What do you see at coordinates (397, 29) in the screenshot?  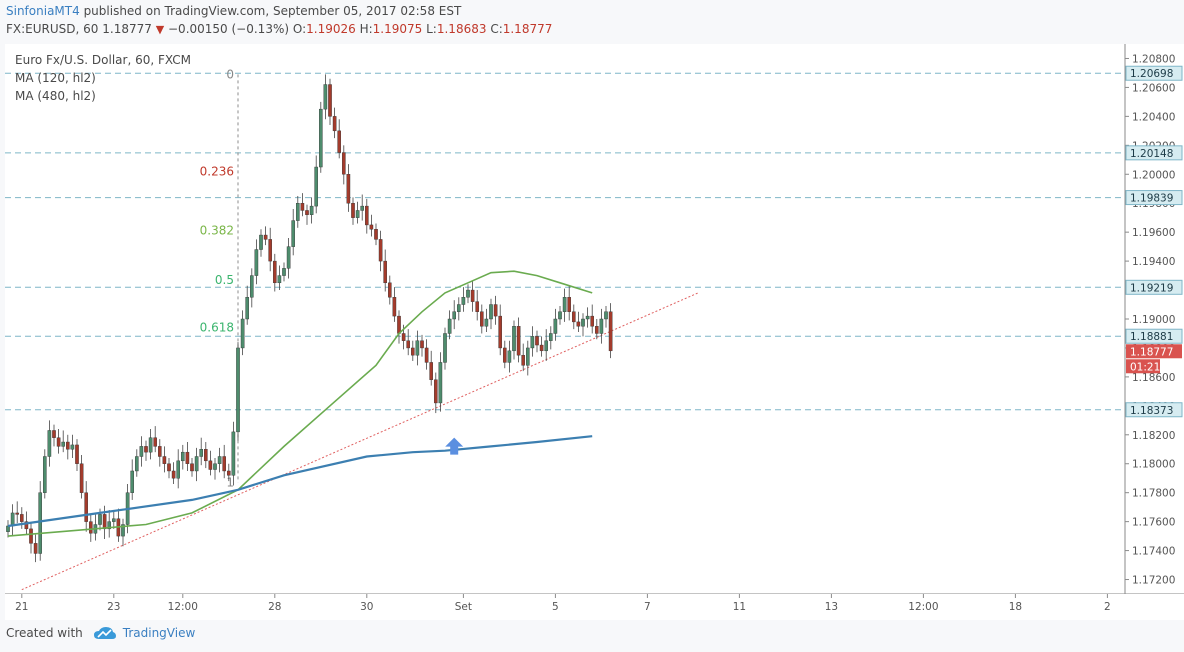 I see `high-value: 1.19075` at bounding box center [397, 29].